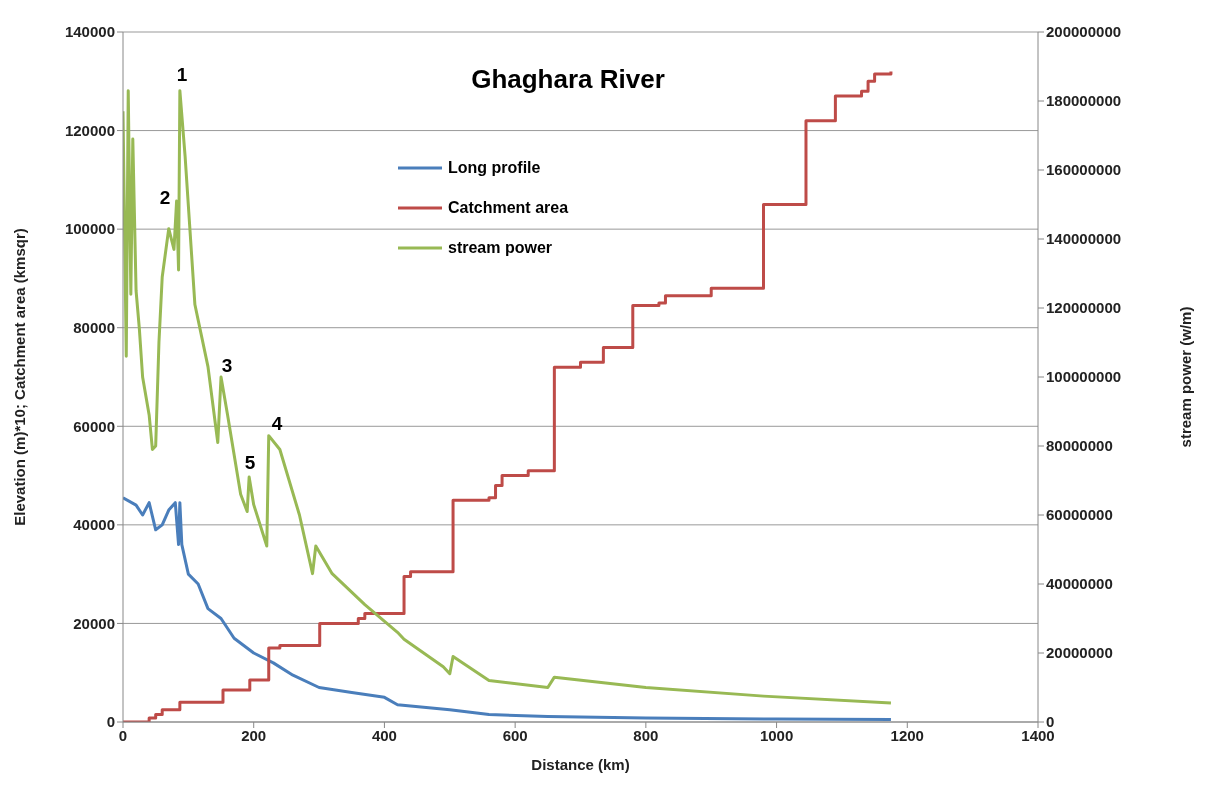  Describe the element at coordinates (94, 328) in the screenshot. I see `y-tick-label: 80000` at that location.